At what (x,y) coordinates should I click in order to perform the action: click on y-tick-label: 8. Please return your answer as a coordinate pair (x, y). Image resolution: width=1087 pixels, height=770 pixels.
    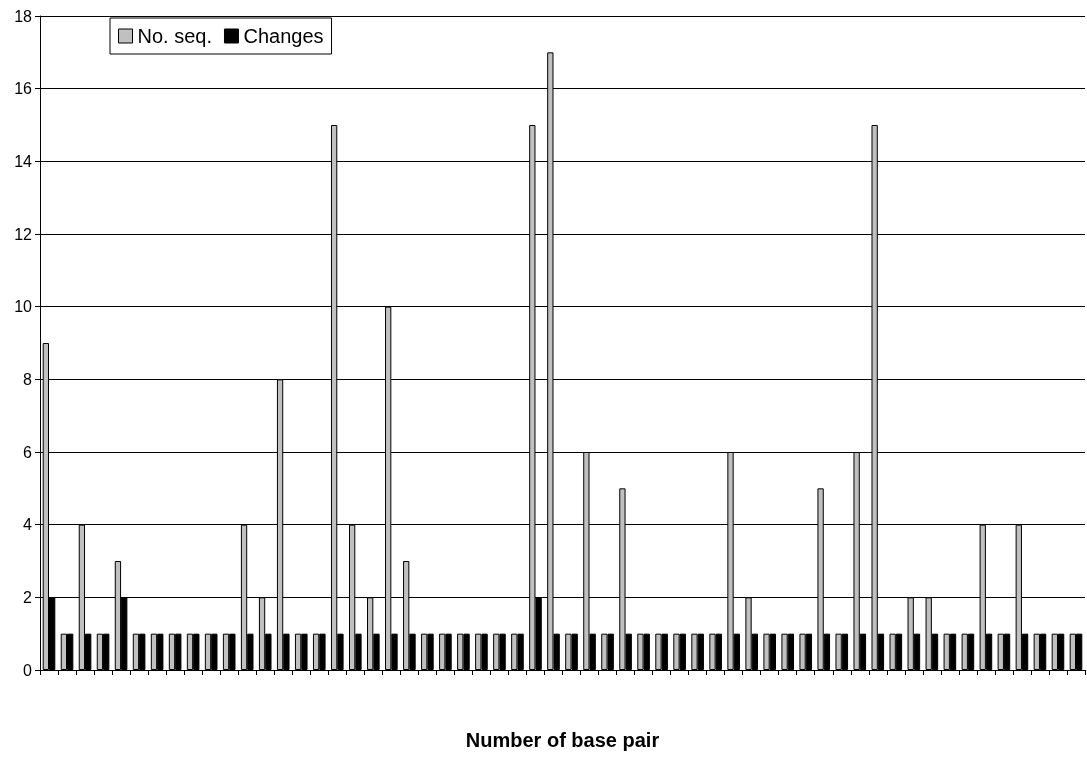
    Looking at the image, I should click on (28, 379).